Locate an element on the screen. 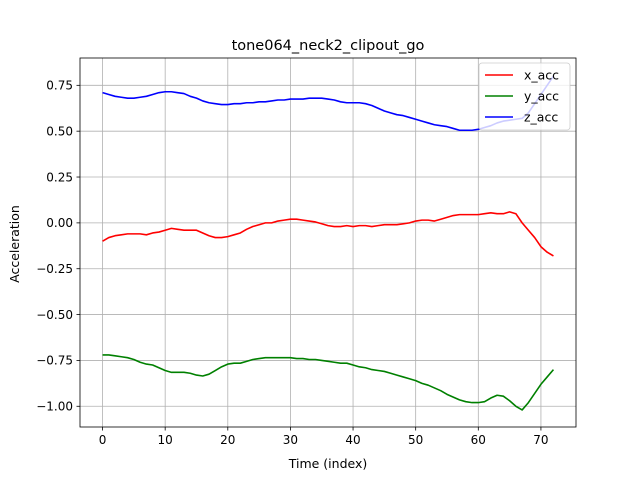  legend: x_acc y_acc z_acc is located at coordinates (524, 96).